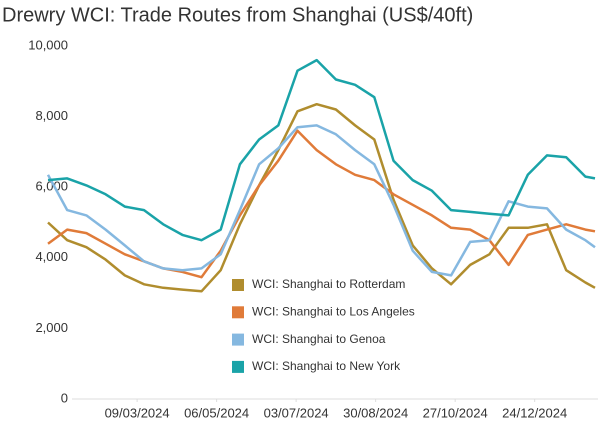 This screenshot has width=600, height=427. I want to click on x-tick-label: 27/10/2024, so click(455, 412).